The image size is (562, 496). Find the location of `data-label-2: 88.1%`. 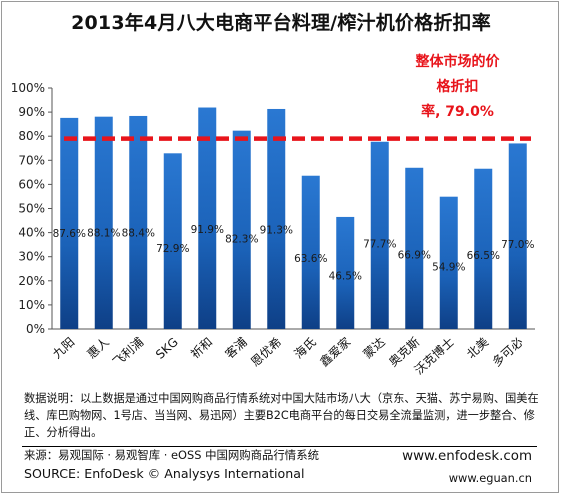

data-label-2: 88.1% is located at coordinates (103, 234).